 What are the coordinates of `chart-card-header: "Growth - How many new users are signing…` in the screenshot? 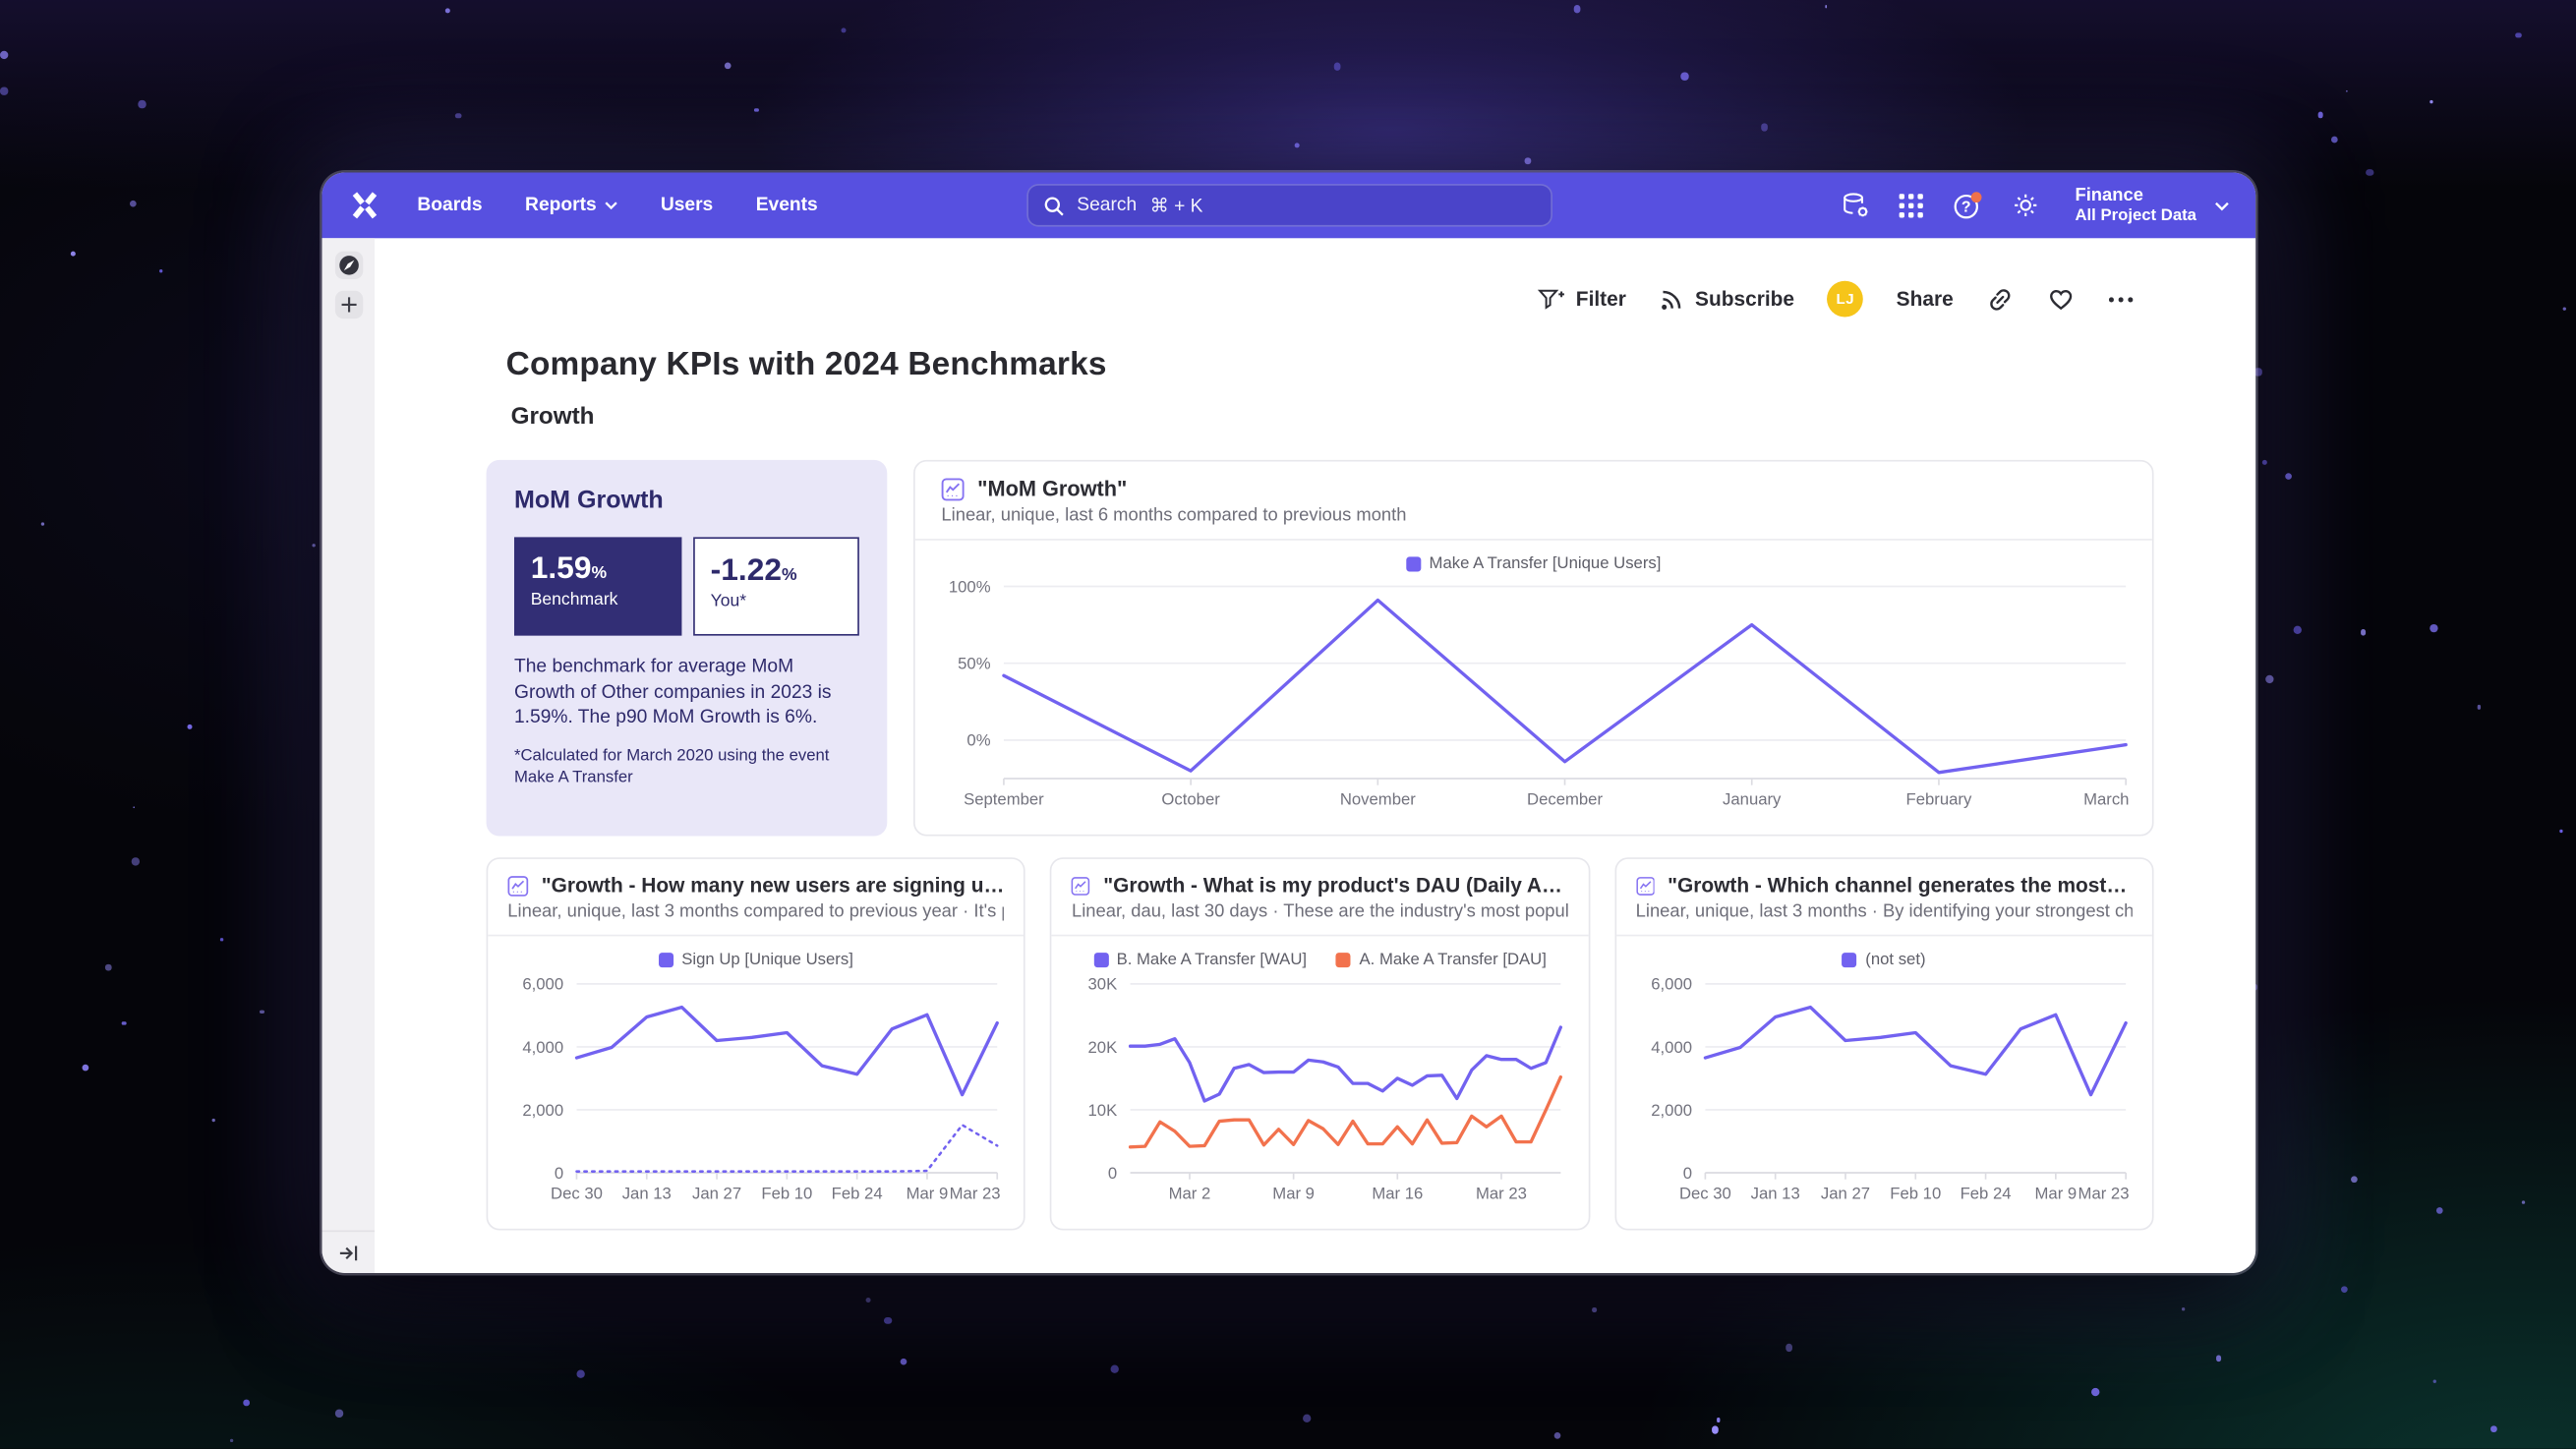 It's located at (756, 898).